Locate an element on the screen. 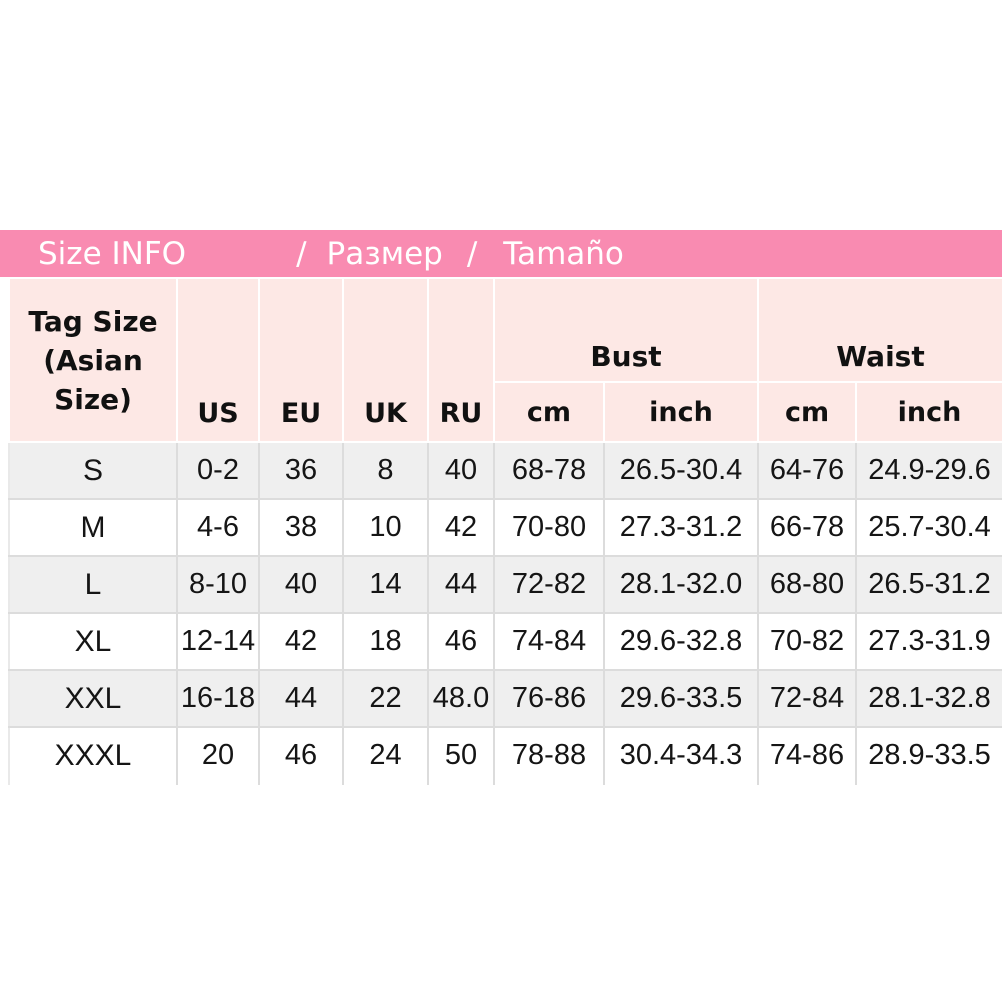 The height and width of the screenshot is (1002, 1002). cell-eu: 42 is located at coordinates (301, 641).